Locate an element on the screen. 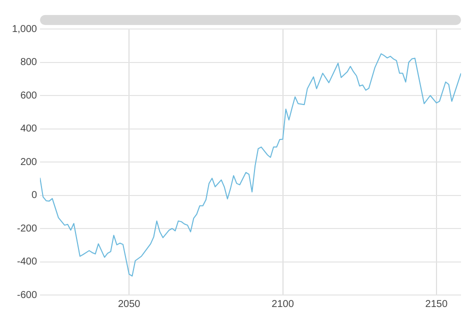 The width and height of the screenshot is (474, 319). y-tick-label: 1,000 is located at coordinates (25, 29).